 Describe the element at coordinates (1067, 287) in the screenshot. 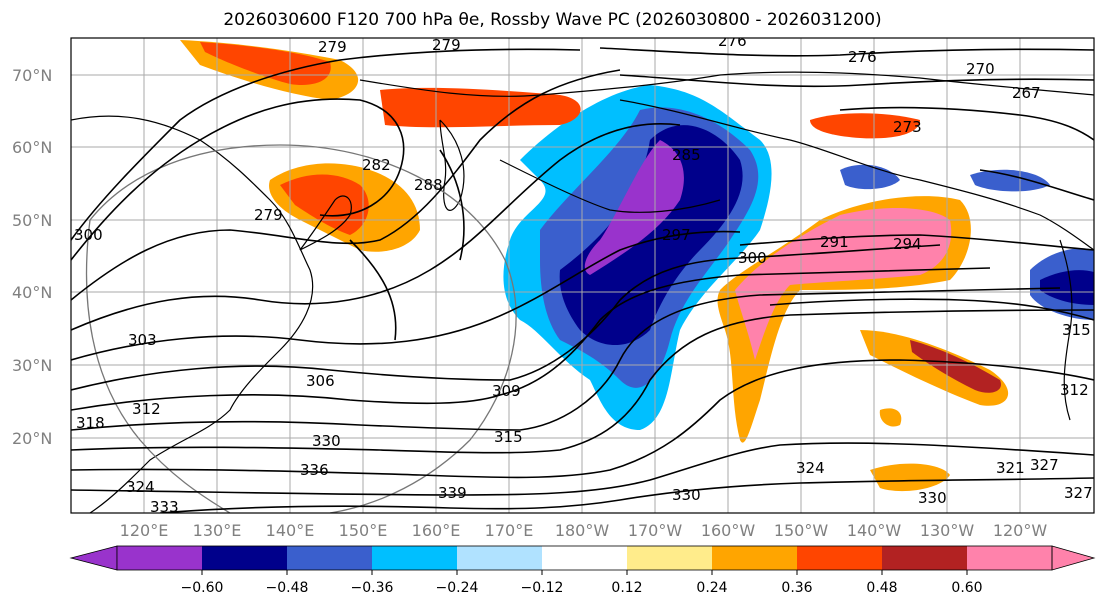

I see `neg-anomaly-bc-dark-region` at that location.